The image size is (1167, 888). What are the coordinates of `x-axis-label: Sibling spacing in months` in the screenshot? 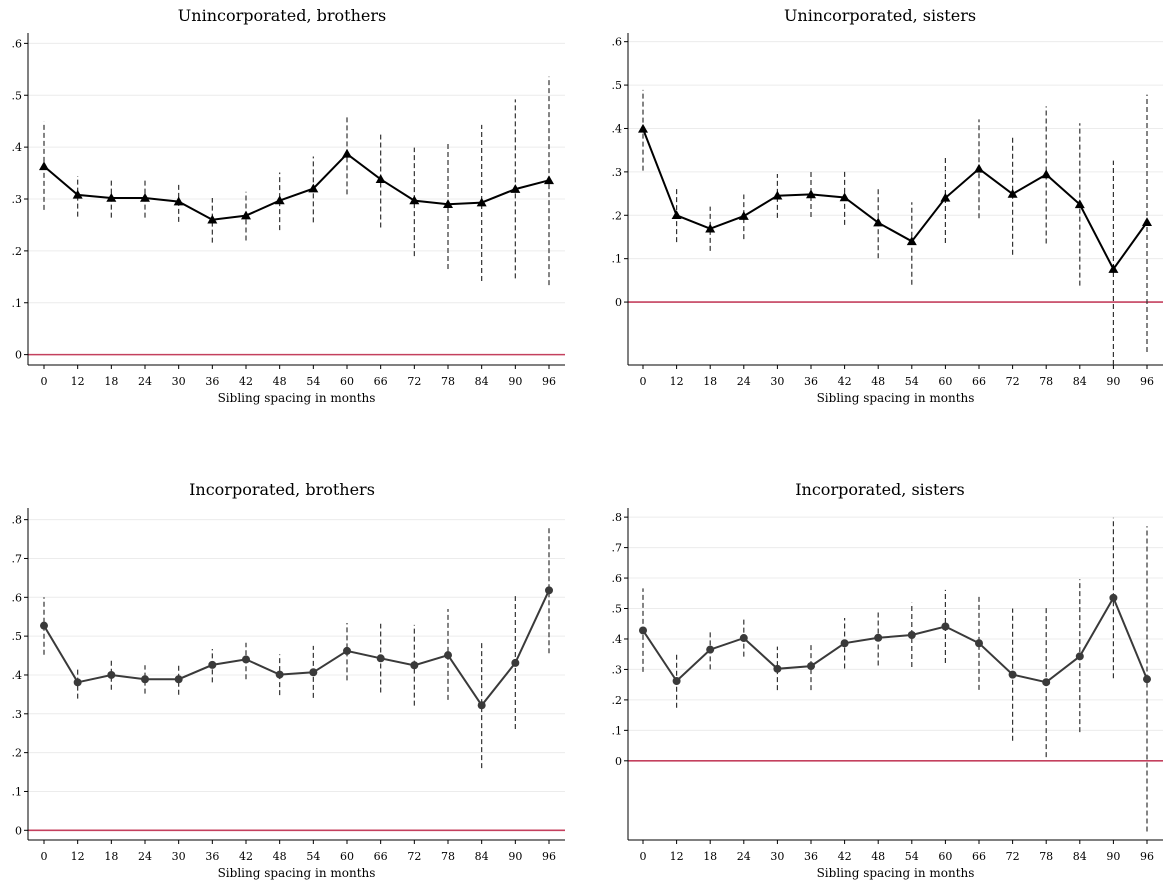 It's located at (896, 398).